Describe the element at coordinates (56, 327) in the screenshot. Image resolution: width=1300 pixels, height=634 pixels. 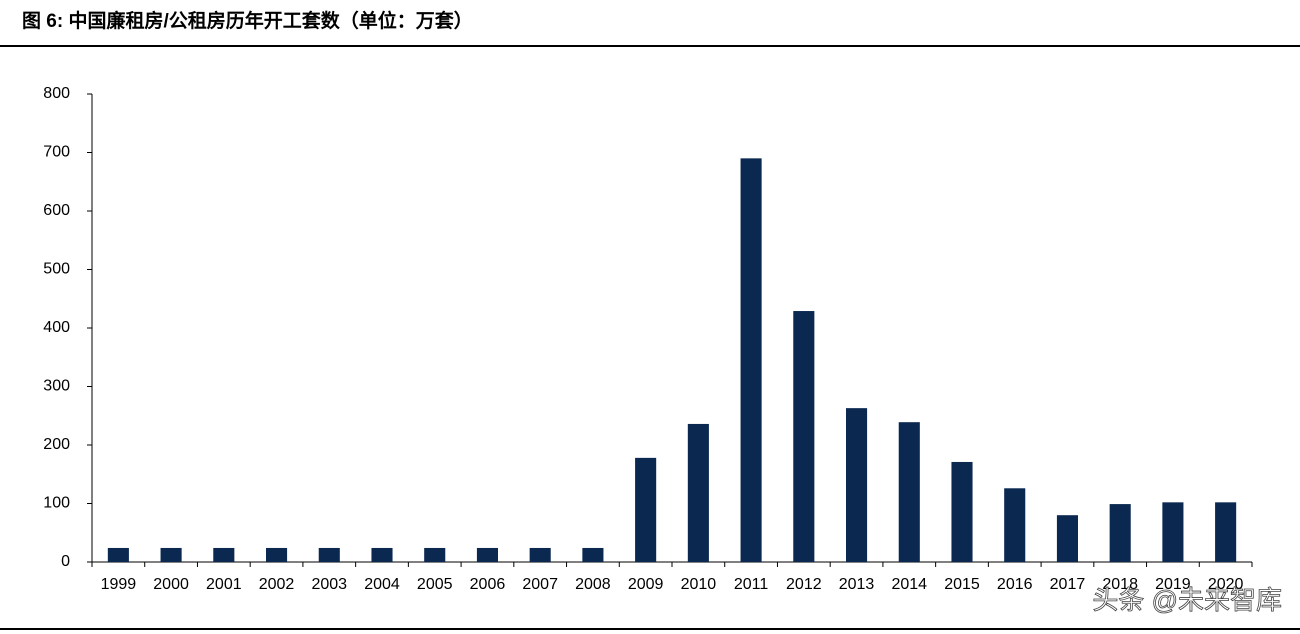
I see `y-tick-label: 400` at that location.